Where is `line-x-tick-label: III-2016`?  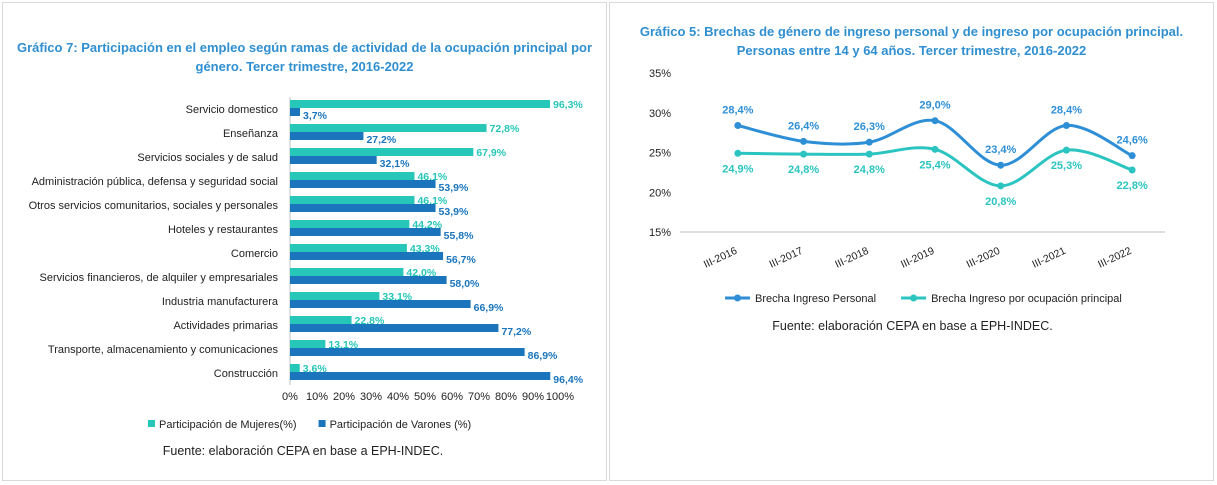 line-x-tick-label: III-2016 is located at coordinates (720, 258).